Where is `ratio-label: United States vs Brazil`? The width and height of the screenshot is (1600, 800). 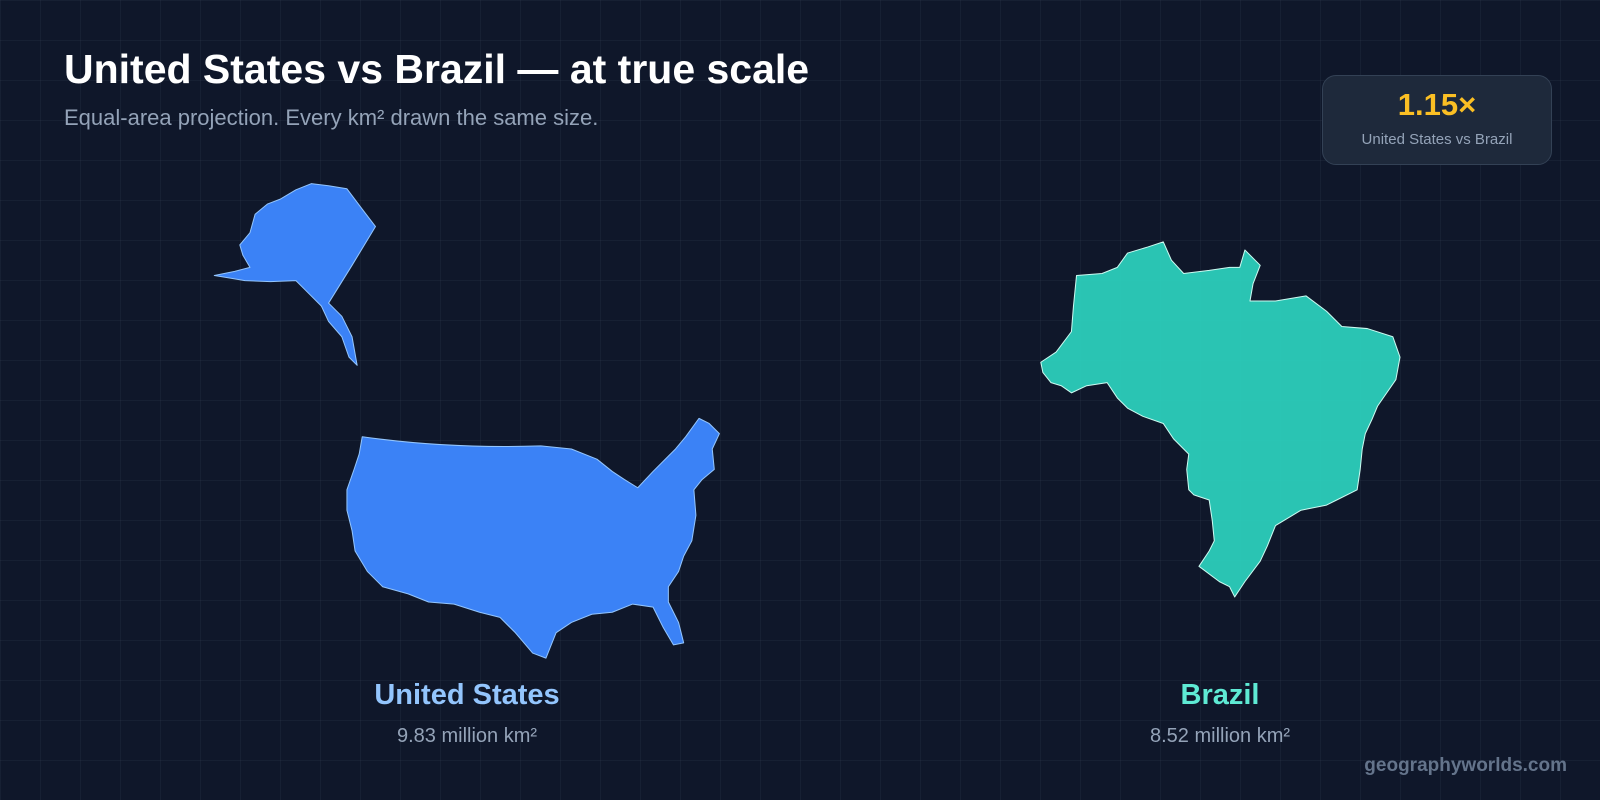
ratio-label: United States vs Brazil is located at coordinates (1437, 139).